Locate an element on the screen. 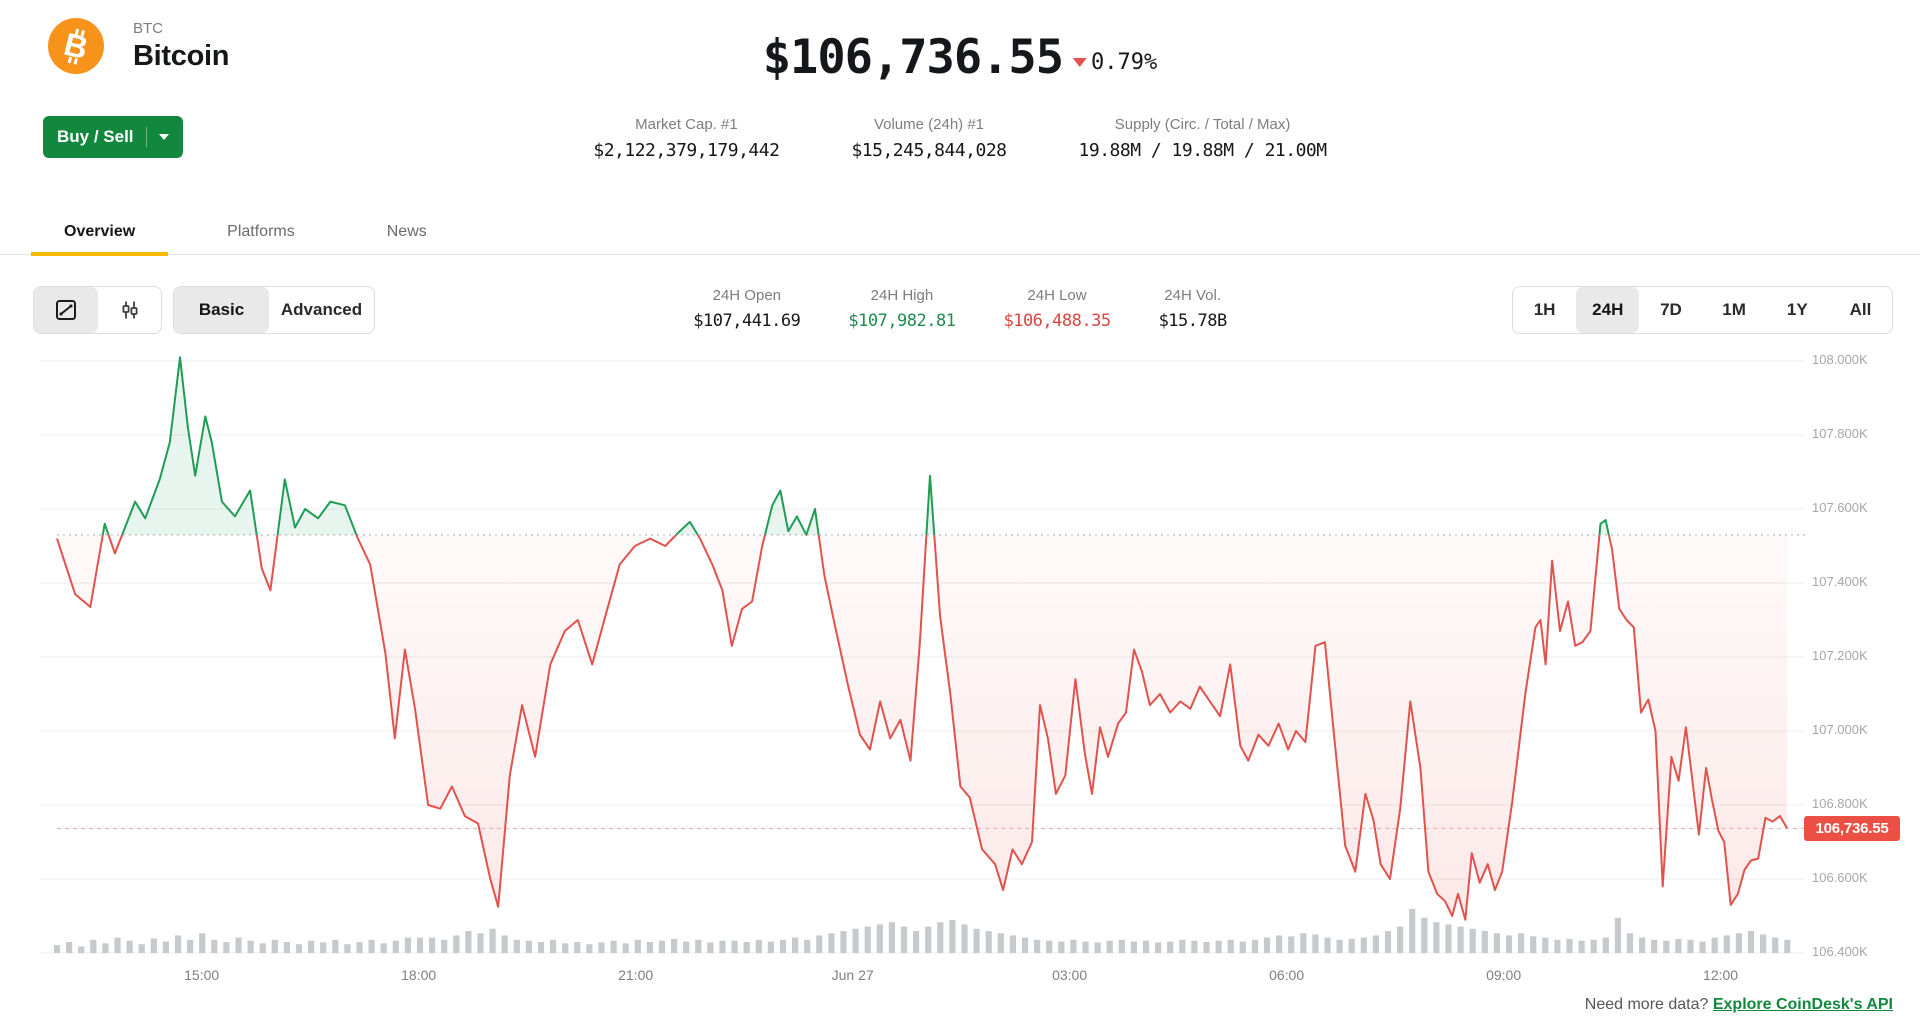 The width and height of the screenshot is (1920, 1027). market-cap-value: $2,122,379,179,442 is located at coordinates (686, 150).